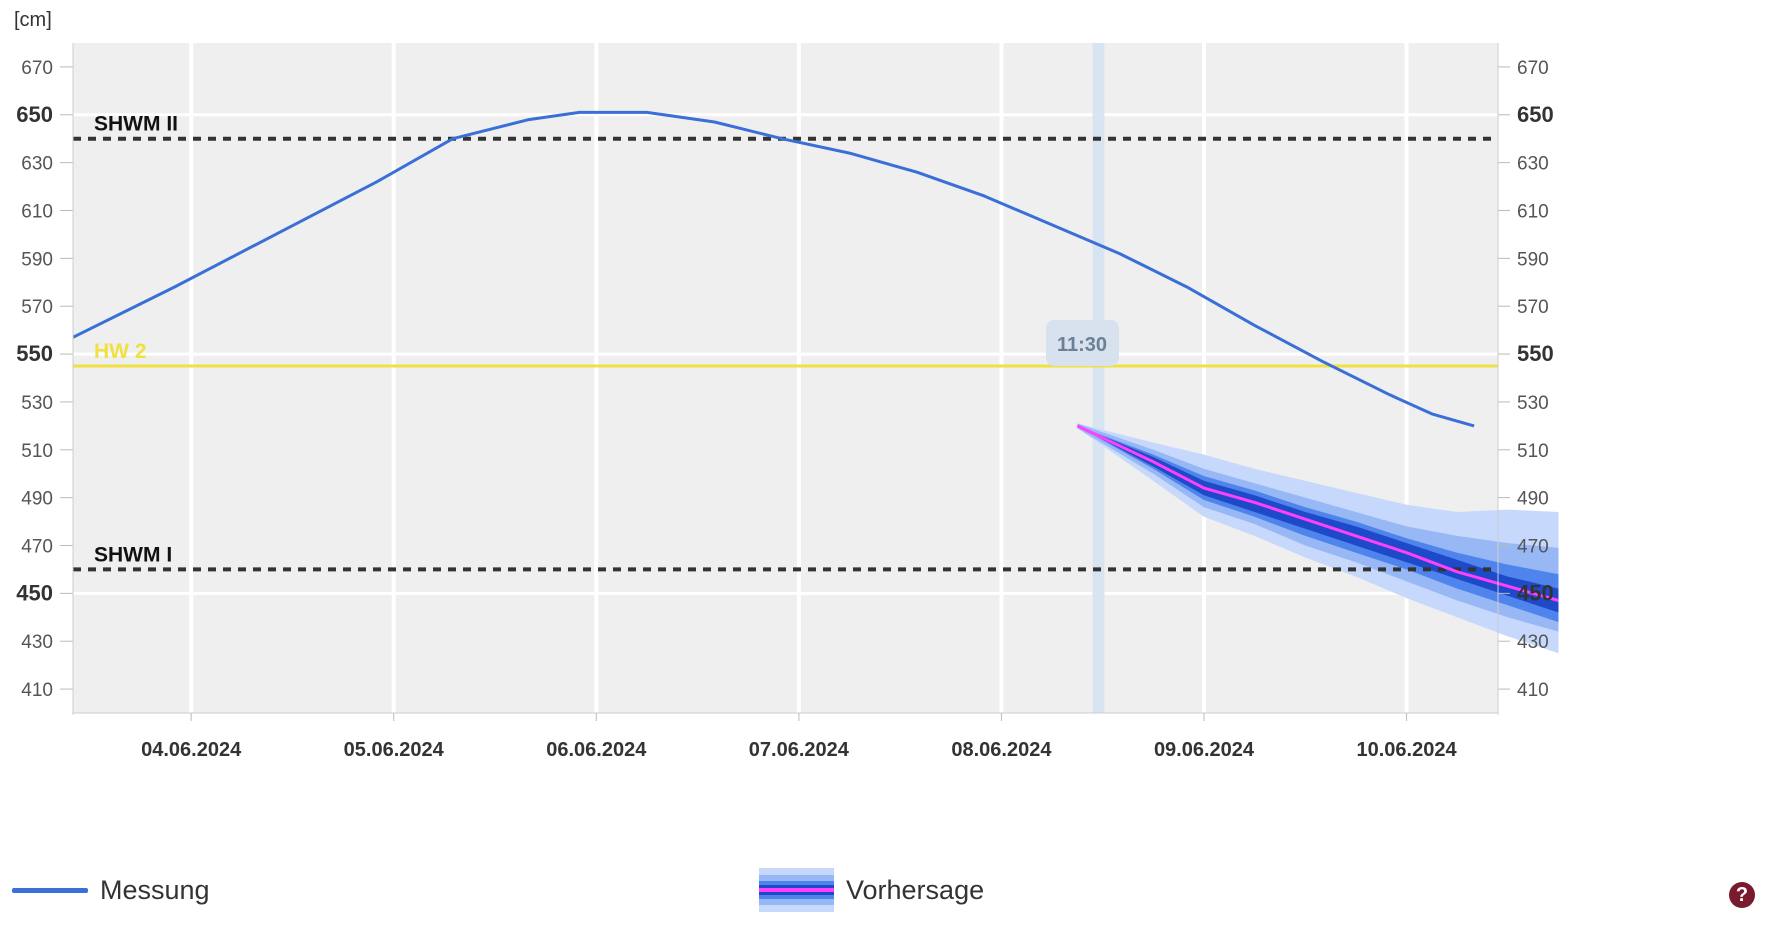  What do you see at coordinates (37, 259) in the screenshot?
I see `y-tick-label-left: 590` at bounding box center [37, 259].